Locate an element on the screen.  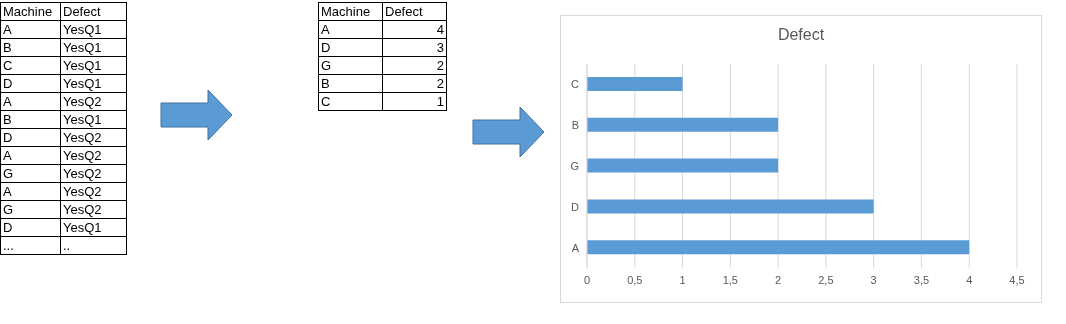
x-tick-label: 4 is located at coordinates (969, 279).